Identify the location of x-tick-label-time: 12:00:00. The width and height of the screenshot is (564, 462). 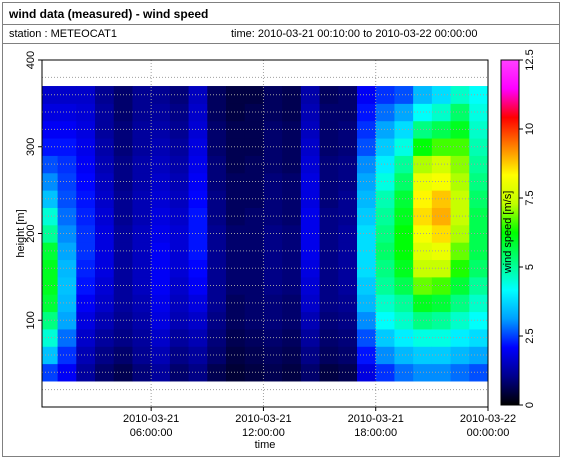
(263, 433).